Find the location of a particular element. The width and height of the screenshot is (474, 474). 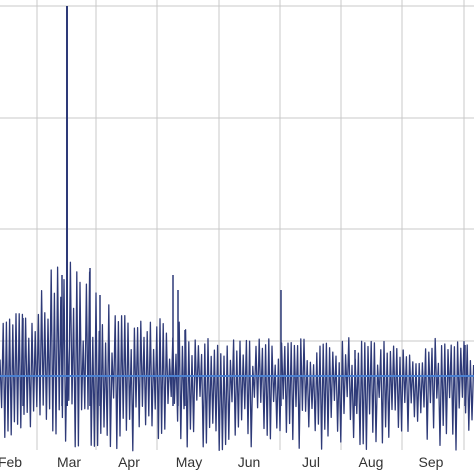

x-tick-label: Apr is located at coordinates (129, 462).